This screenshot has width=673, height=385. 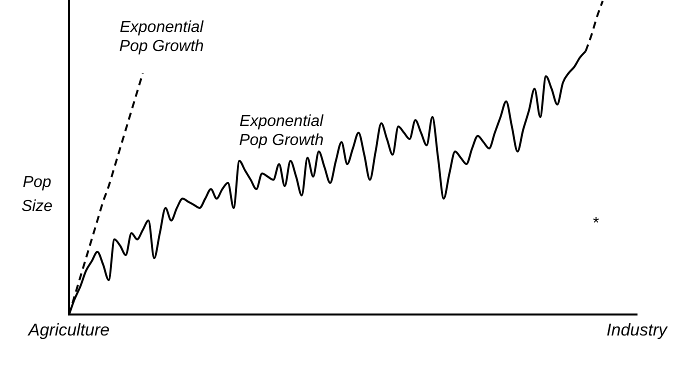 What do you see at coordinates (637, 330) in the screenshot?
I see `x-tick-label: Industry` at bounding box center [637, 330].